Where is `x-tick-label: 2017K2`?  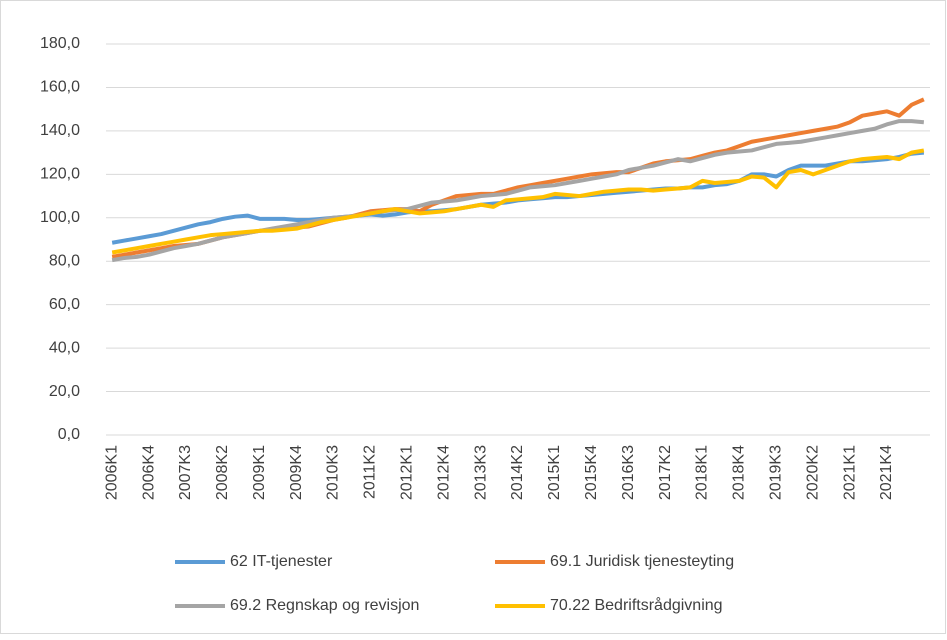
x-tick-label: 2017K2 is located at coordinates (665, 472).